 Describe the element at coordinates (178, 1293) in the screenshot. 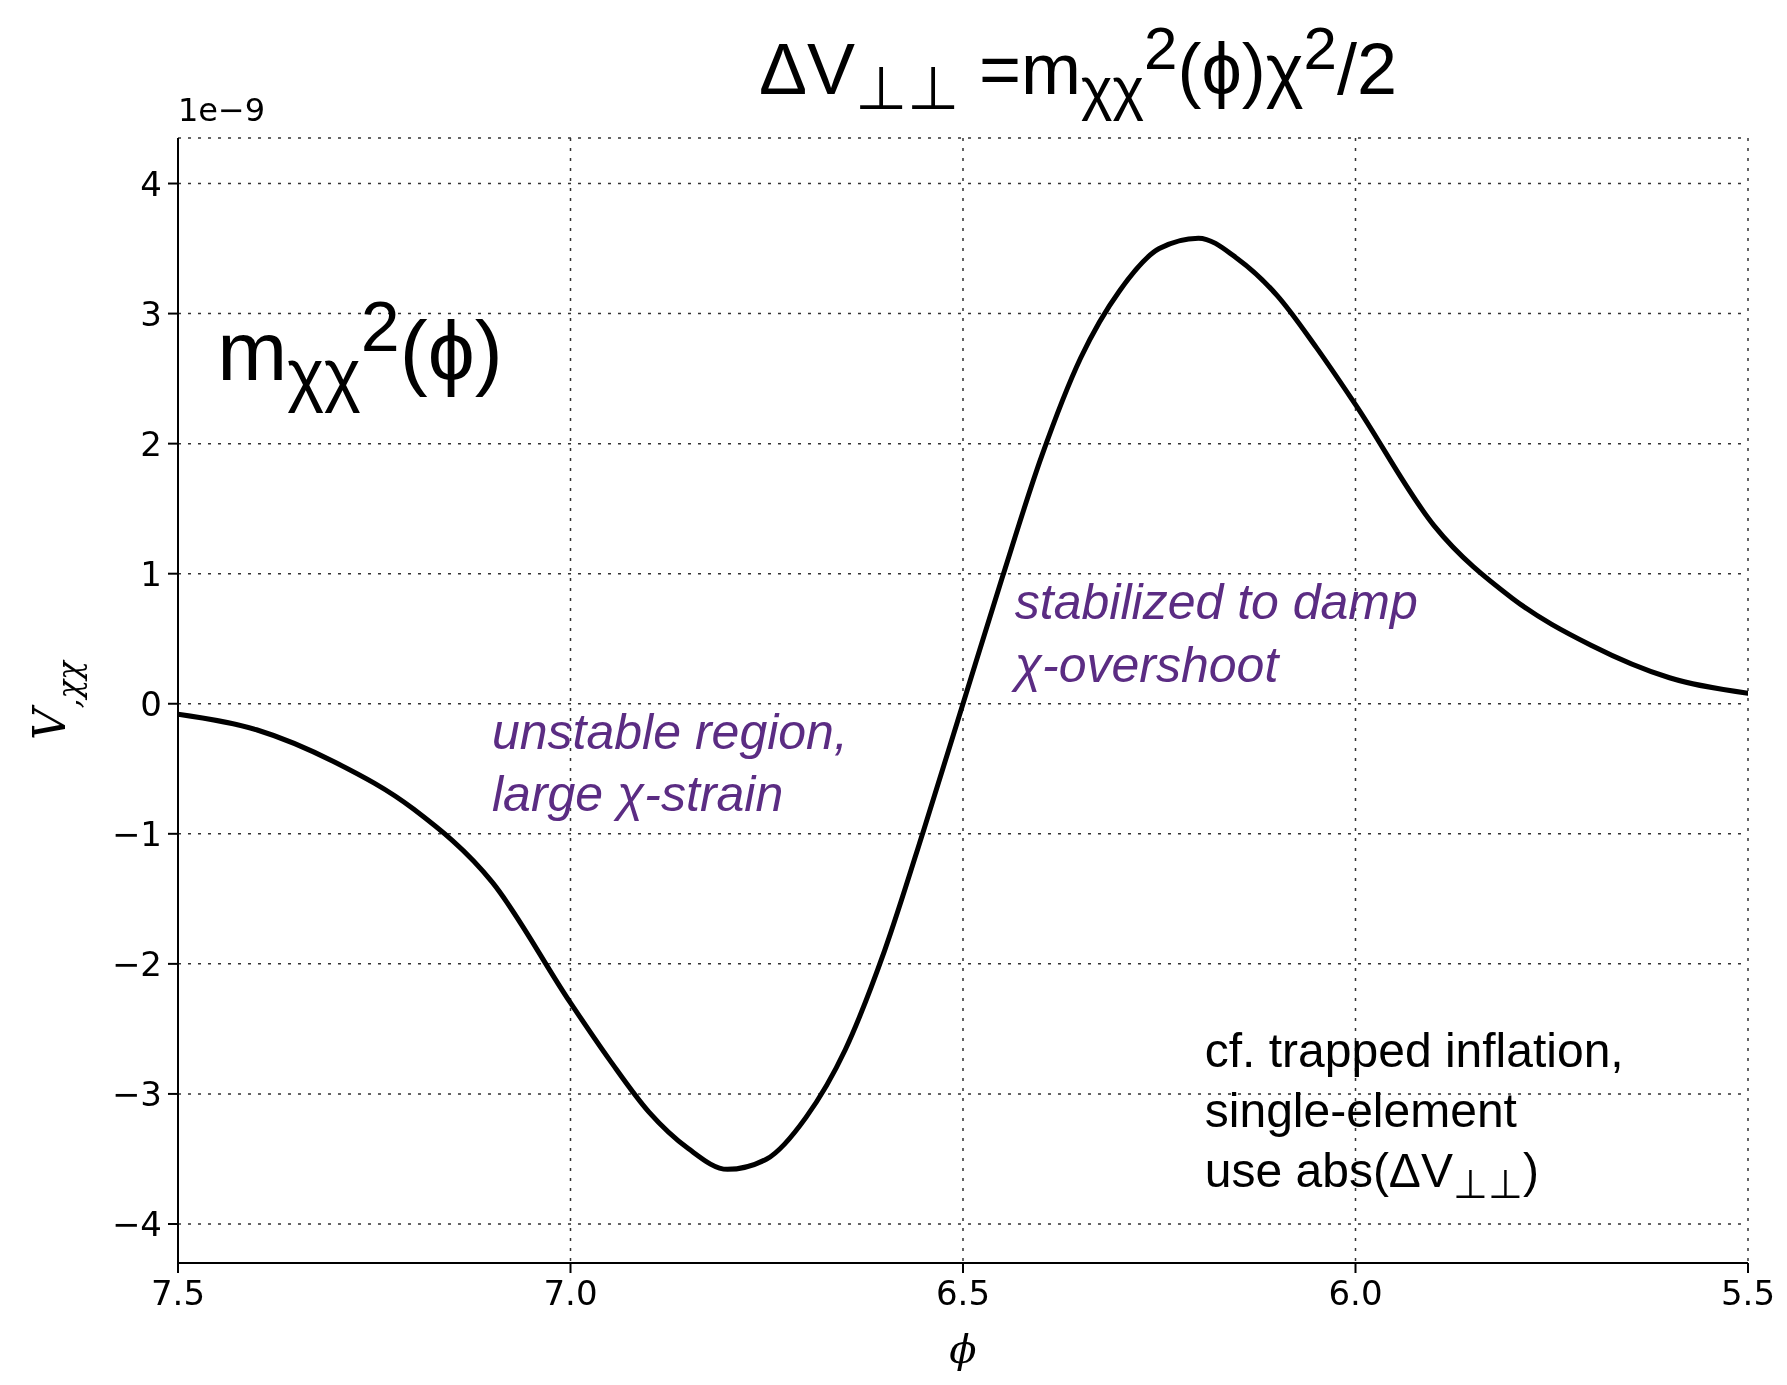

I see `x-tick-label: 7.5` at that location.